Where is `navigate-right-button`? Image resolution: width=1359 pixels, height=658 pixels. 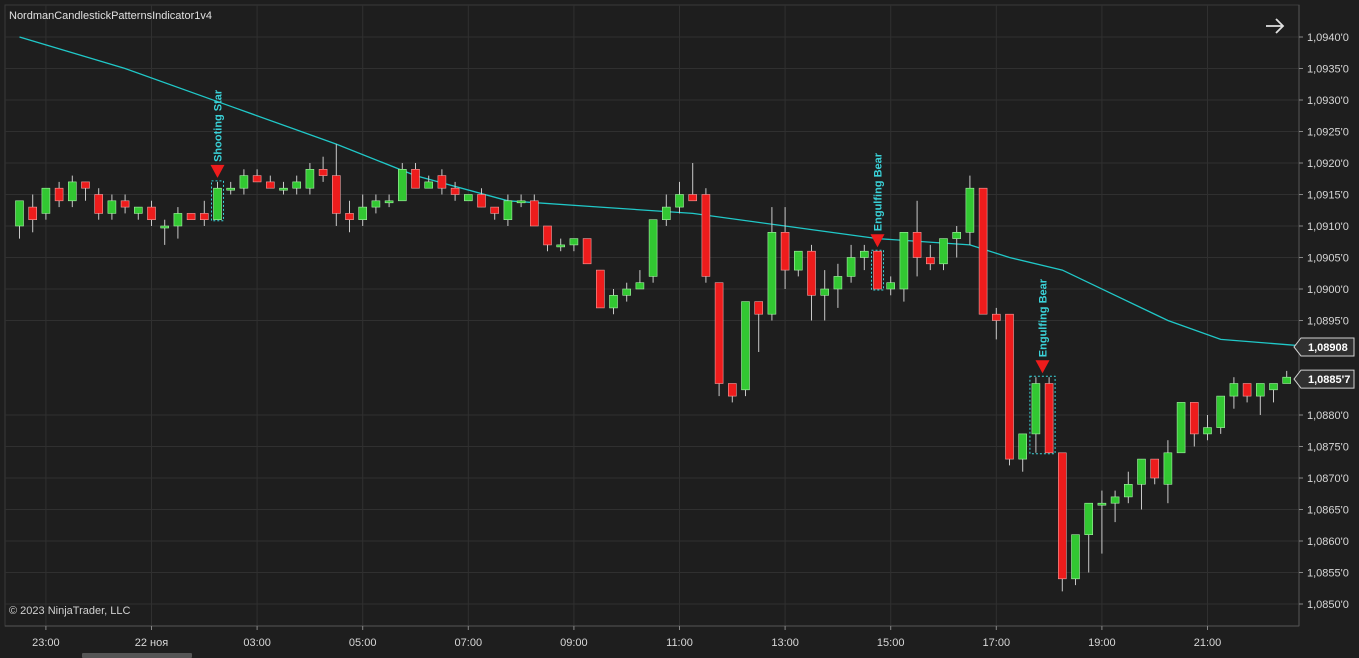 navigate-right-button is located at coordinates (1275, 26).